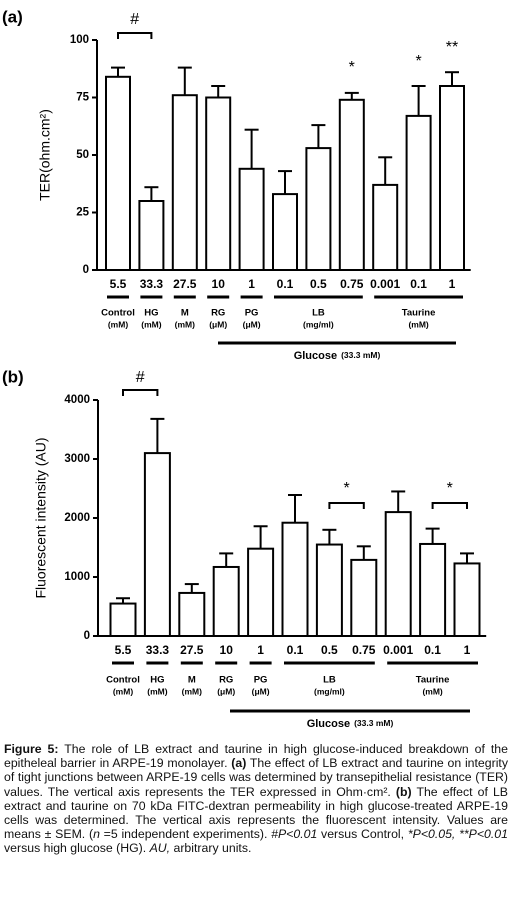 This screenshot has width=512, height=905. What do you see at coordinates (318, 284) in the screenshot?
I see `x-tick-label: 0.5` at bounding box center [318, 284].